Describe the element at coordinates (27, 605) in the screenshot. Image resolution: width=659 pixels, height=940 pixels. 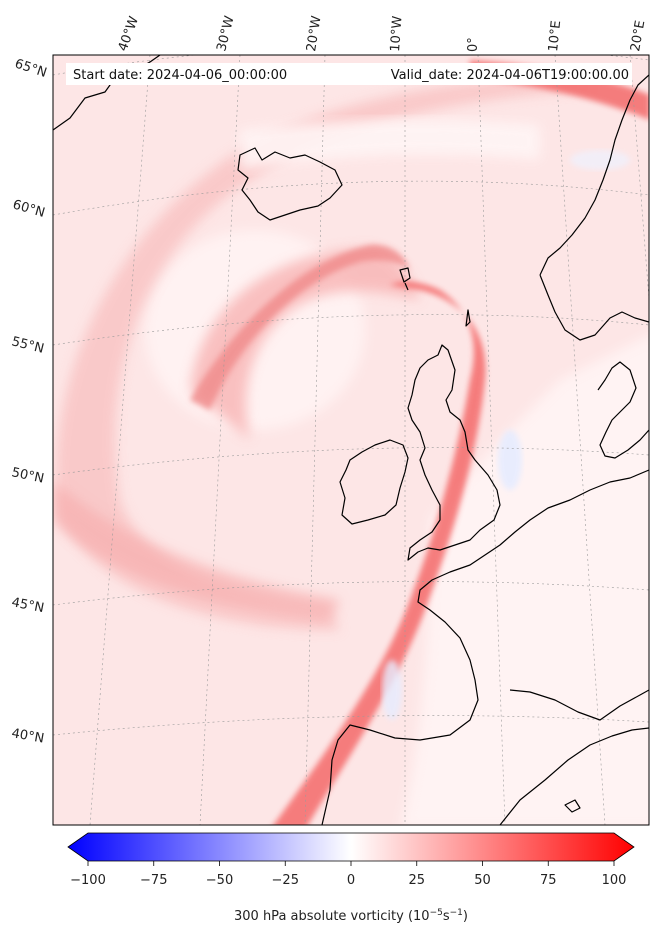
I see `lat-label-45n: 45°N` at that location.